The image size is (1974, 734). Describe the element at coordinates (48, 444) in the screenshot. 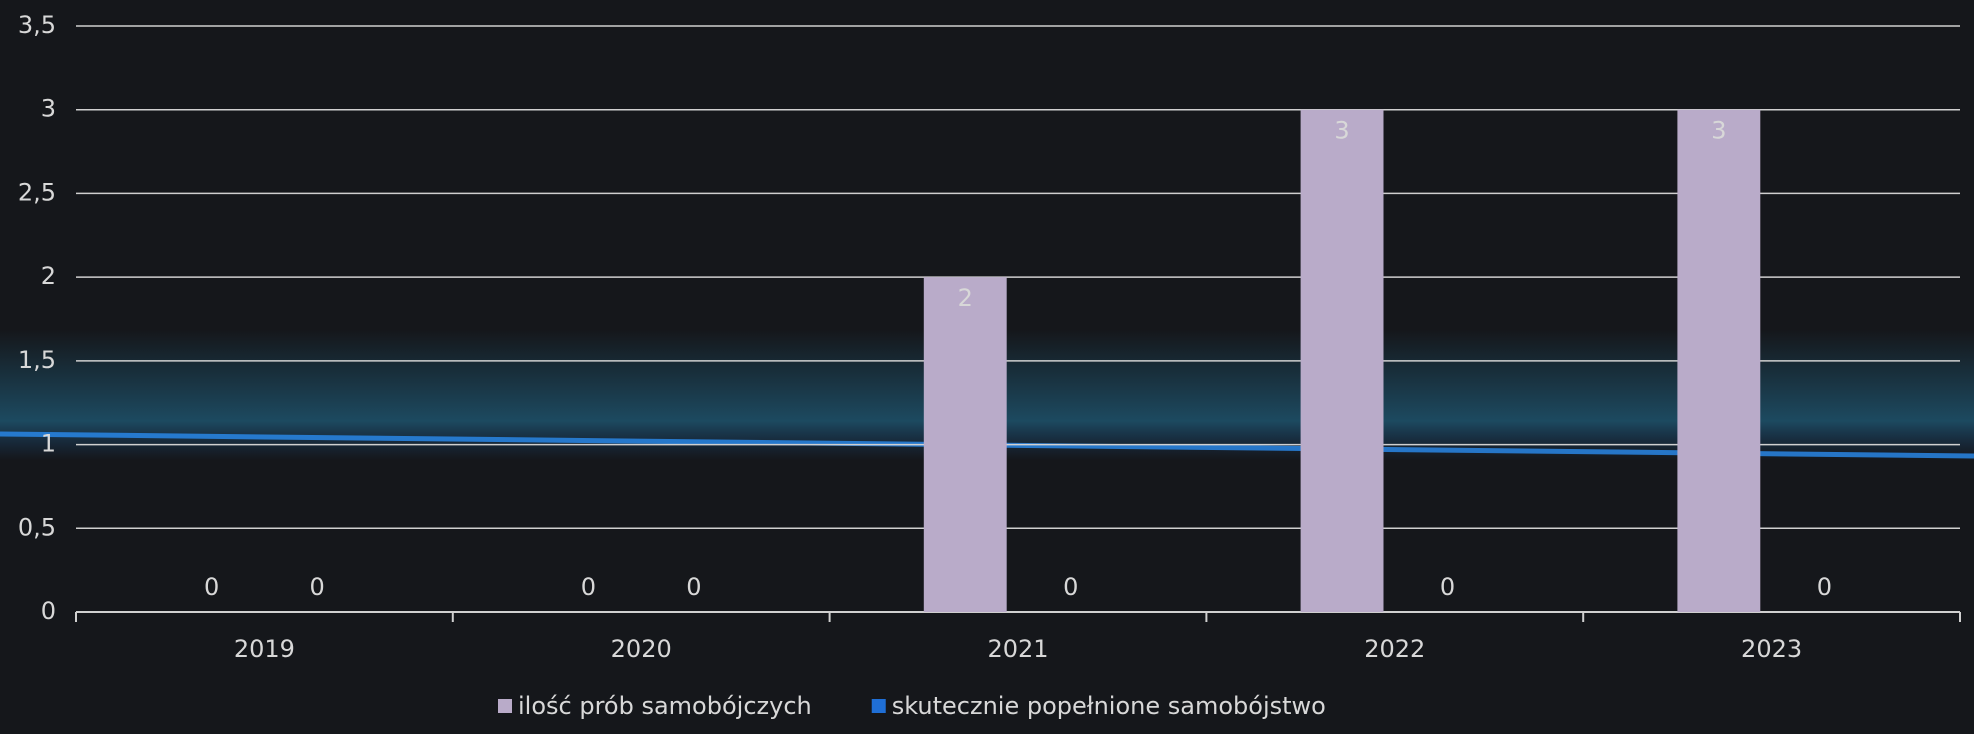

I see `y-tick-label: 1` at that location.